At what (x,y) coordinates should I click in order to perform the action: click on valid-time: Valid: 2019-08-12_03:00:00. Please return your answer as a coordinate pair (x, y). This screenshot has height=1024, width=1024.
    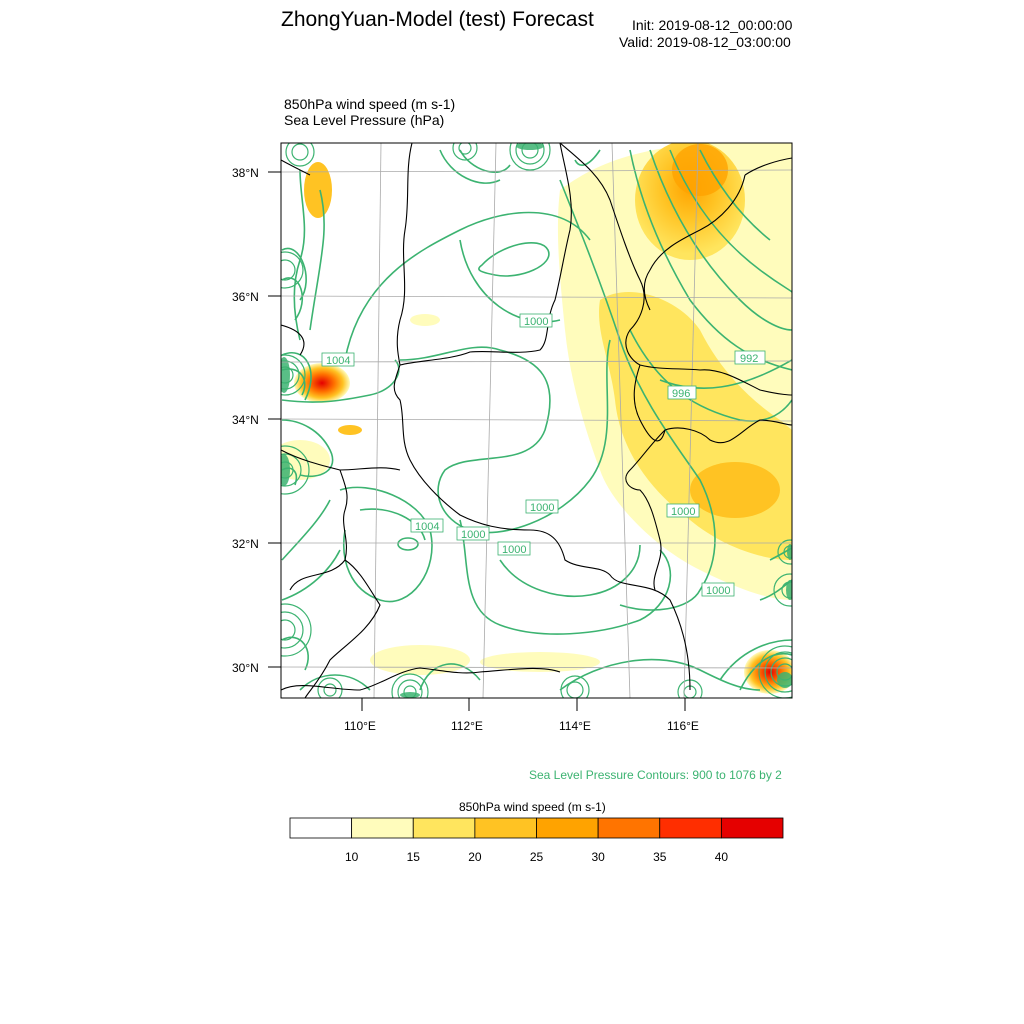
    Looking at the image, I should click on (705, 42).